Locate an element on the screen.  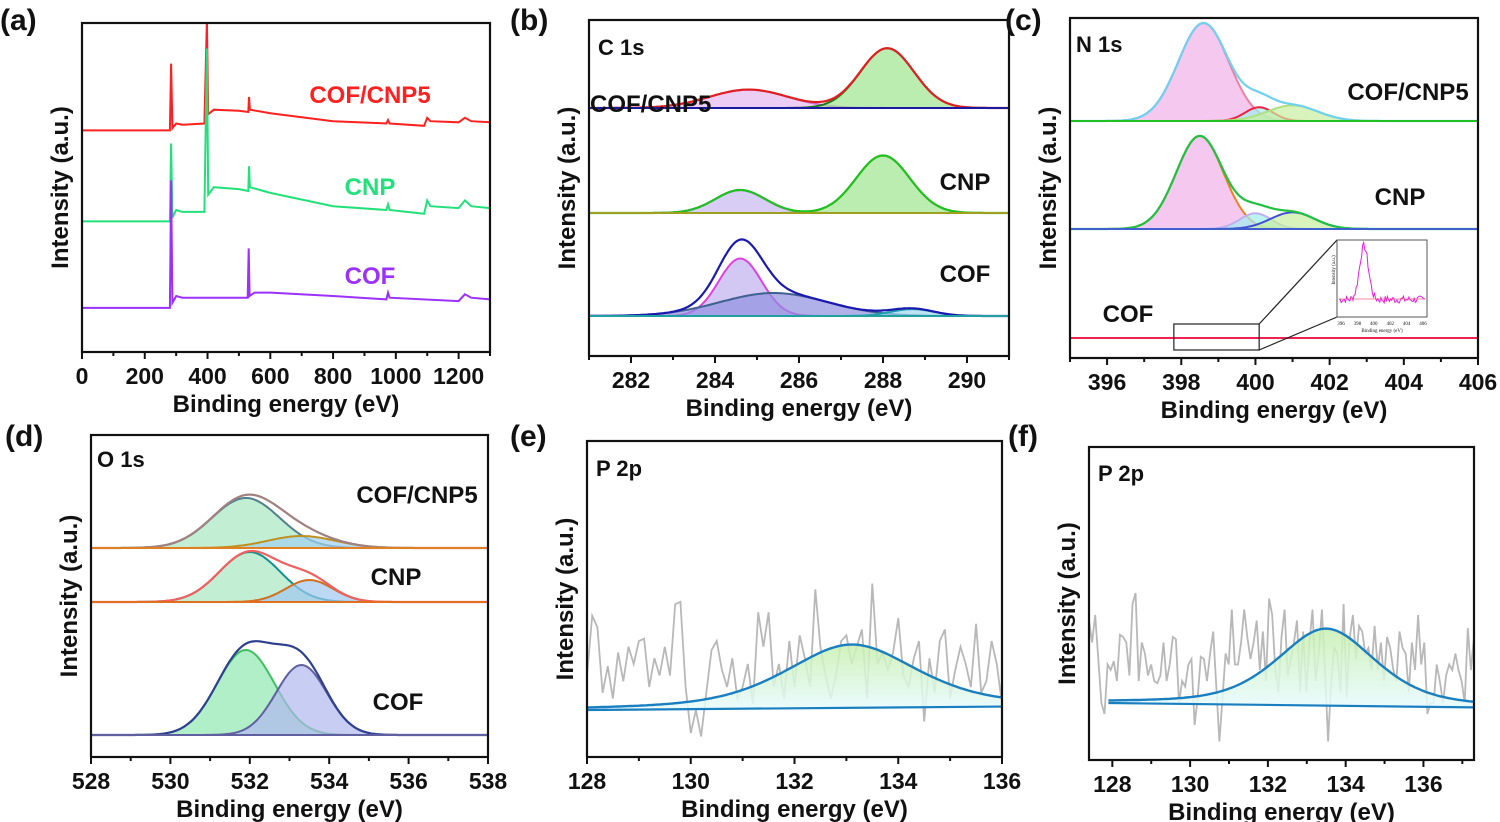
series-label: COF/CNP5 is located at coordinates (369, 95).